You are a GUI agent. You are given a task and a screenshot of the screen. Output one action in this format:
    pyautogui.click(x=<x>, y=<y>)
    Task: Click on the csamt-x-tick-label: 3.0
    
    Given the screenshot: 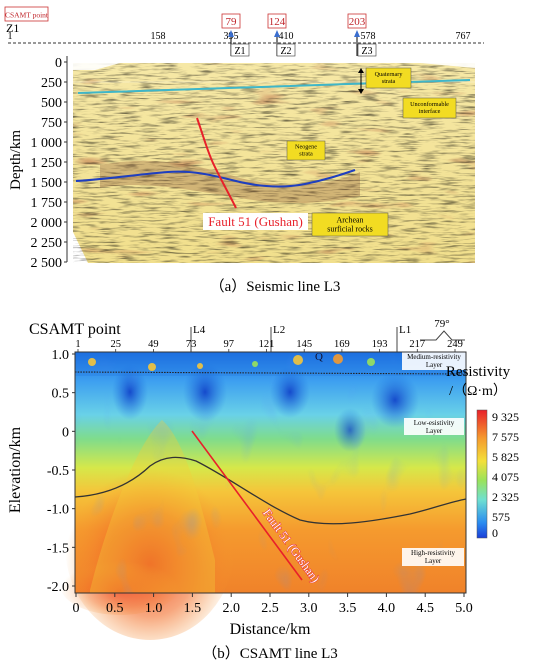 What is the action you would take?
    pyautogui.click(x=309, y=608)
    